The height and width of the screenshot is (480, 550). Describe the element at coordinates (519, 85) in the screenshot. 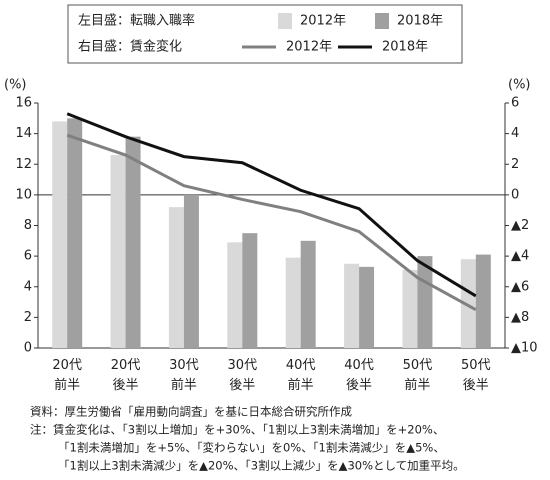

I see `y2-axis-label: (%)` at that location.